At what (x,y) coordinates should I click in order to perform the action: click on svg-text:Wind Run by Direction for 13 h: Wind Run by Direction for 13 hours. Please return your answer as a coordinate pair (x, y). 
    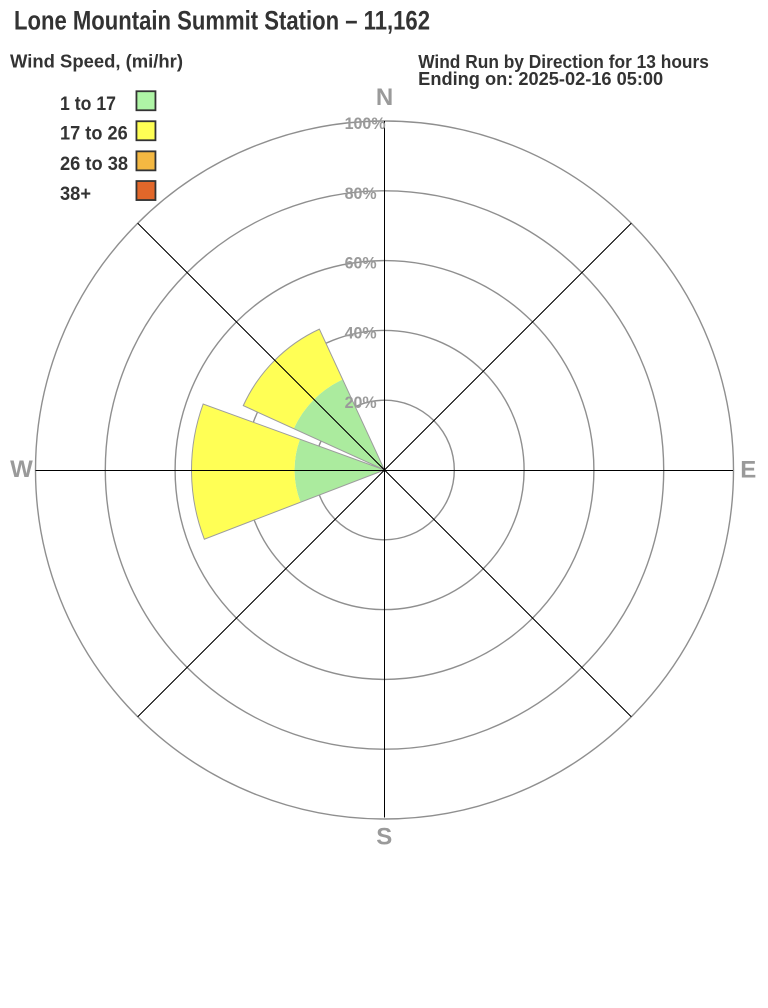
    Looking at the image, I should click on (563, 62).